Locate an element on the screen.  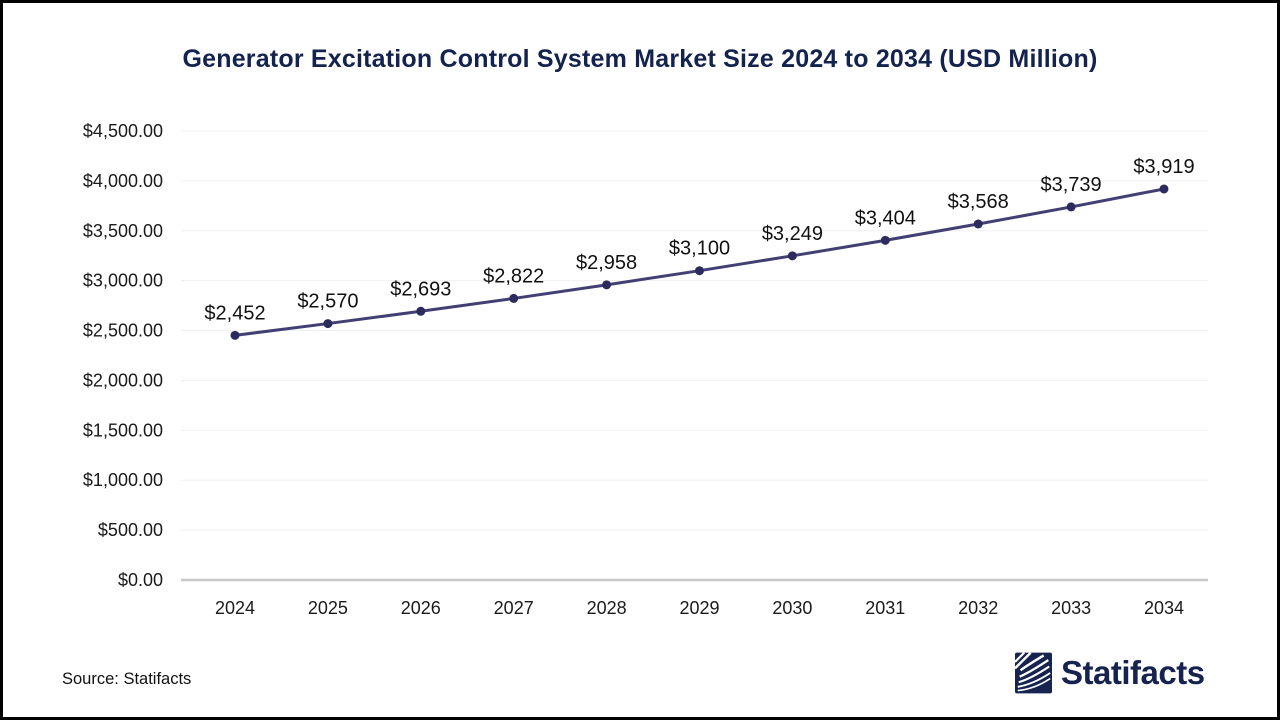
y-tick-label: $3,000.00 is located at coordinates (123, 281).